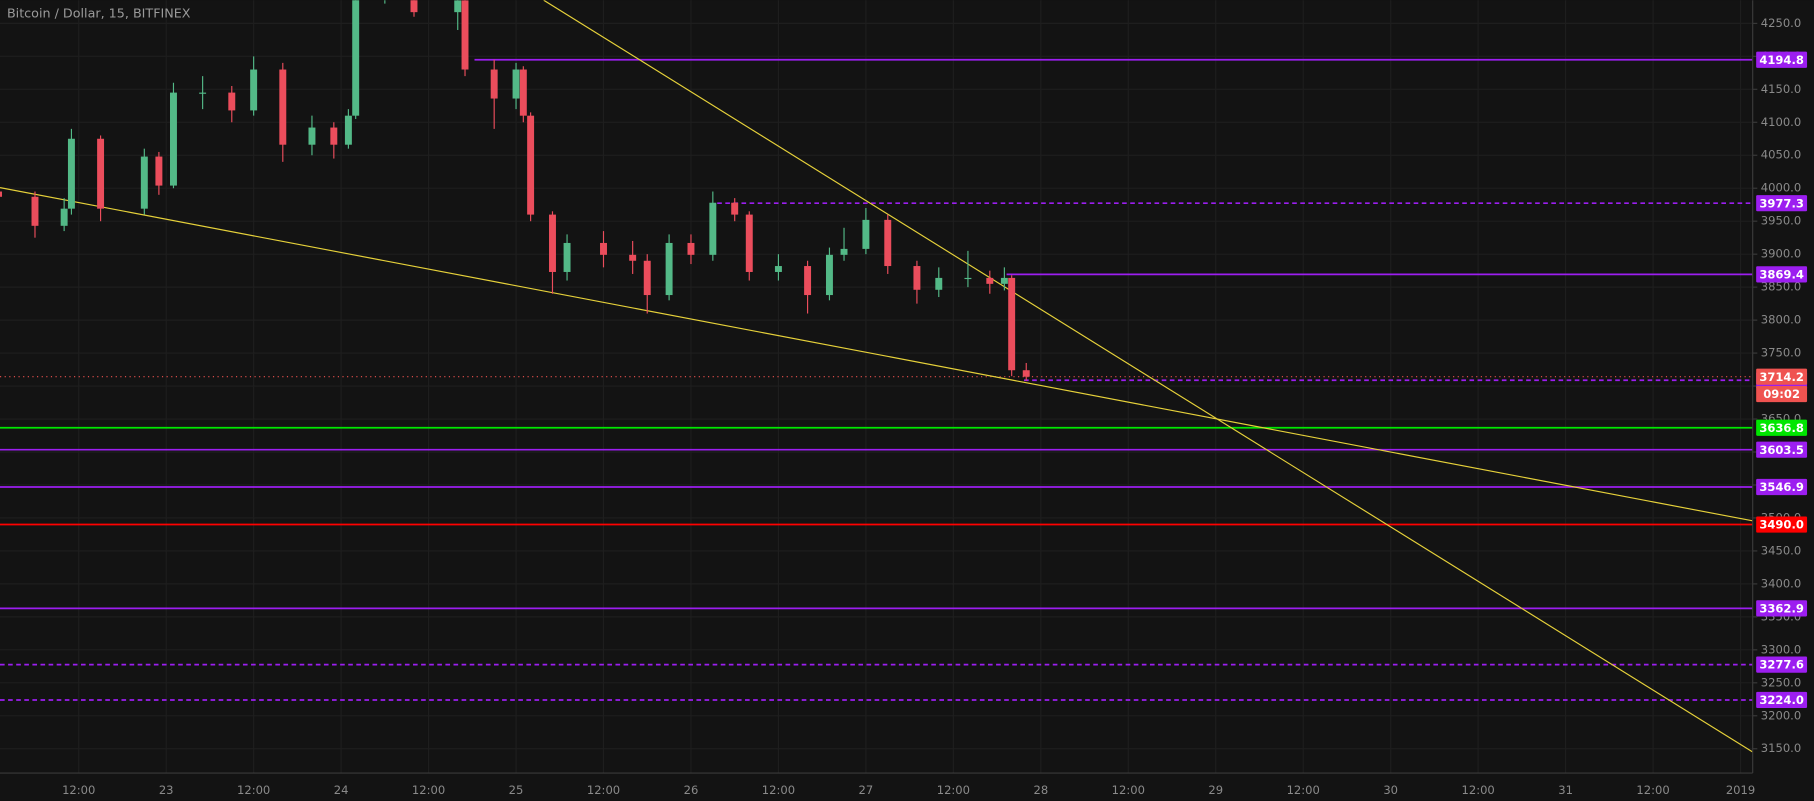 Image resolution: width=1814 pixels, height=801 pixels. What do you see at coordinates (1781, 583) in the screenshot?
I see `y-tick-label: 3400.0` at bounding box center [1781, 583].